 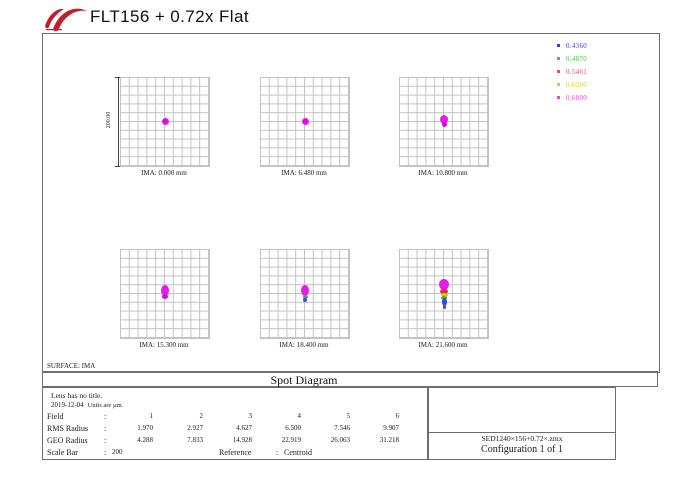 I want to click on row-value: 4.288, so click(x=145, y=440).